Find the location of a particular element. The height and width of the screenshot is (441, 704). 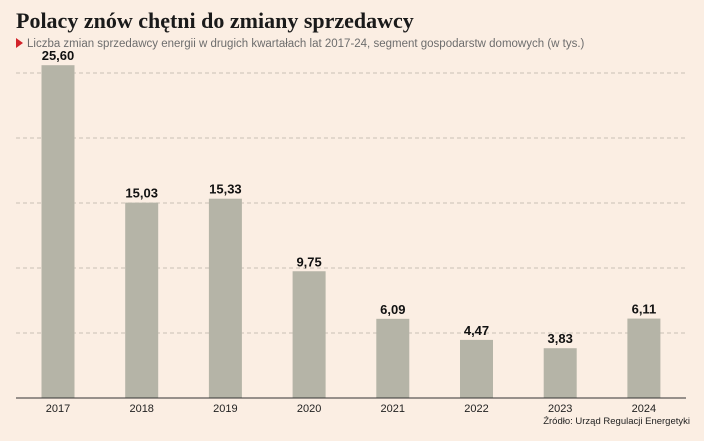

source-note: Źródło: Urząd Regulacji Energetyki is located at coordinates (616, 421).